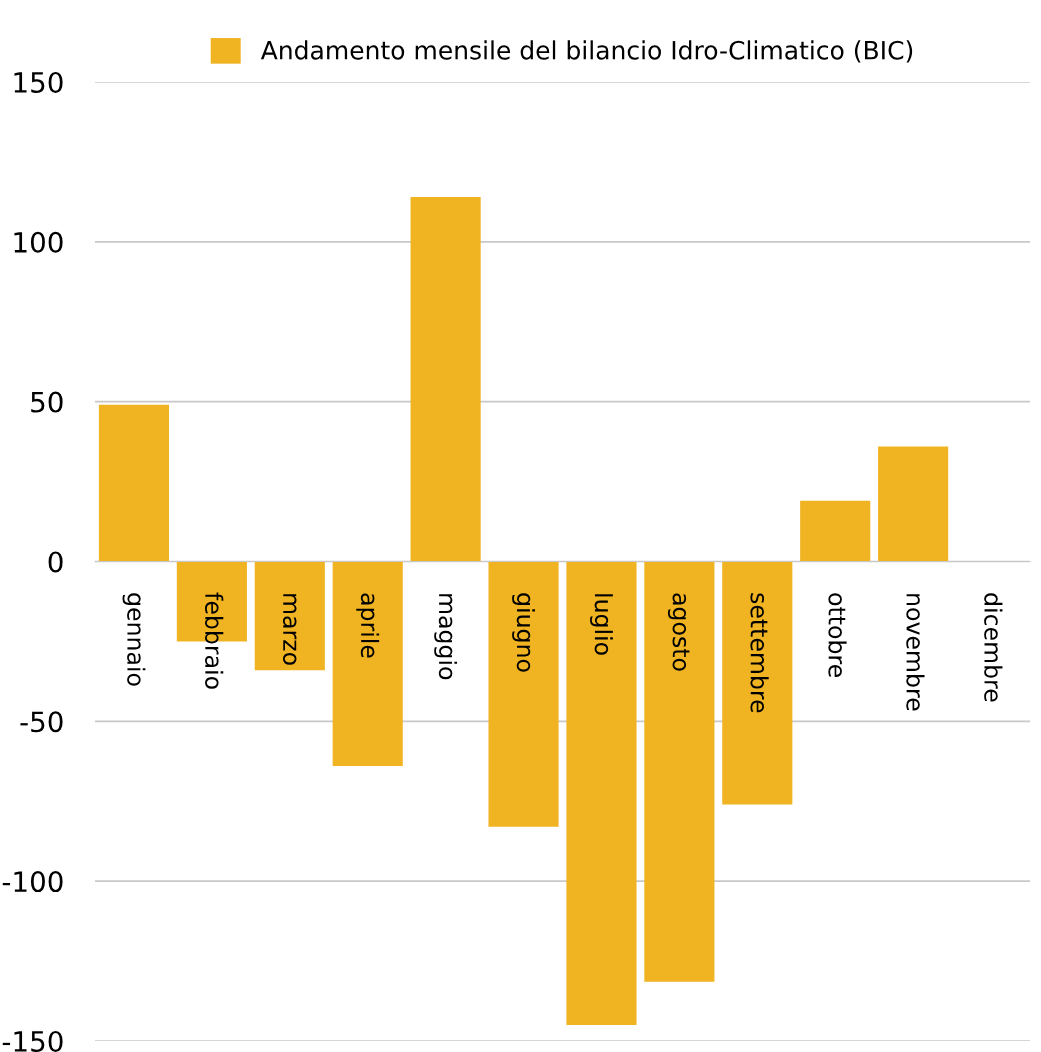  Describe the element at coordinates (759, 653) in the screenshot. I see `x-tick-label: settembre` at that location.